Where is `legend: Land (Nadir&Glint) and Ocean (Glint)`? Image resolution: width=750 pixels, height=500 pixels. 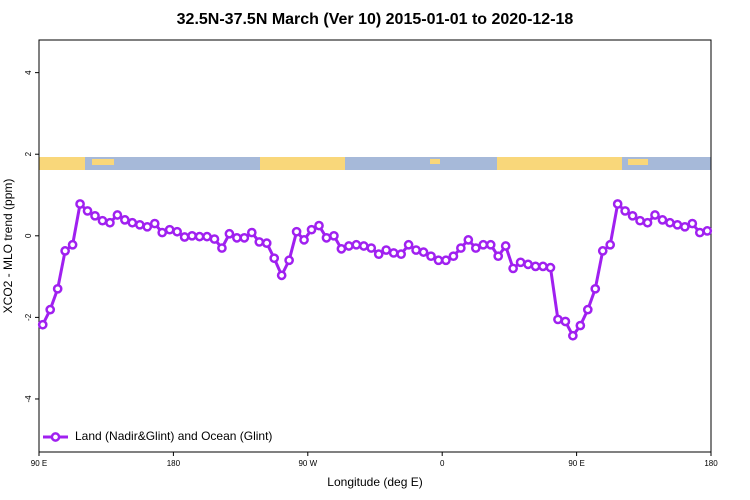
legend: Land (Nadir&Glint) and Ocean (Glint) is located at coordinates (157, 436).